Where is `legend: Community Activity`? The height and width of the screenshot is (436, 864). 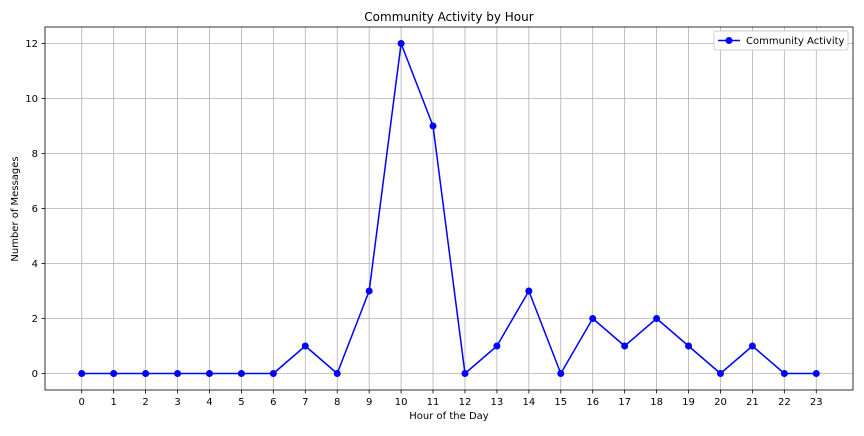
legend: Community Activity is located at coordinates (781, 40).